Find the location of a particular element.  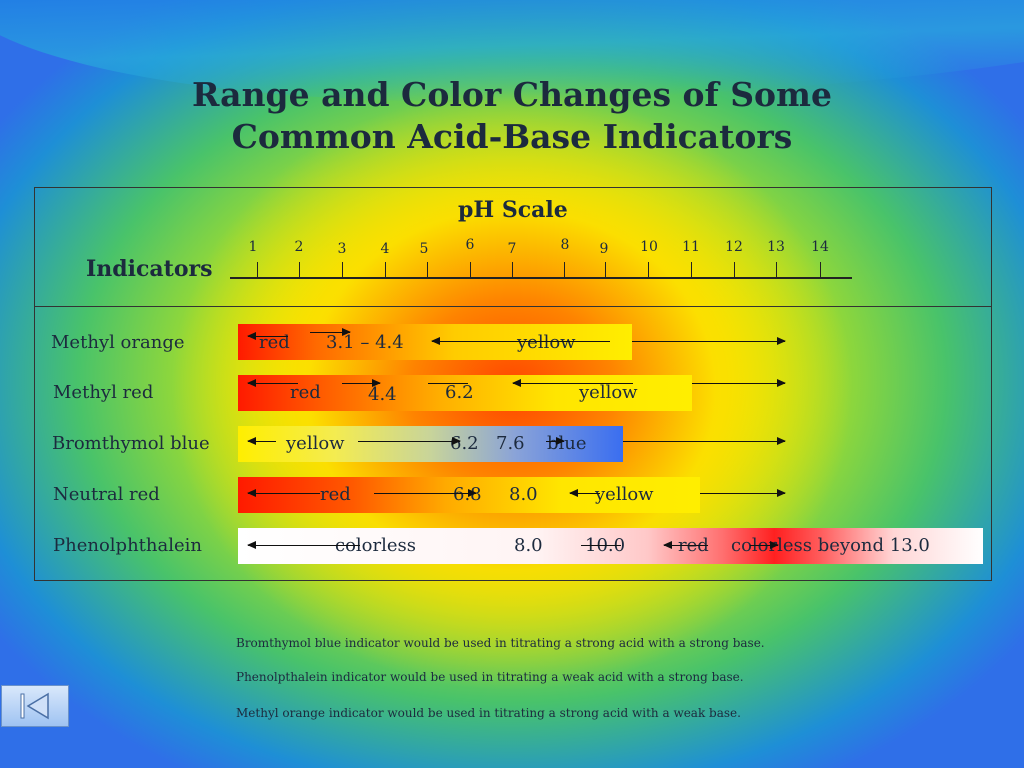

color-label: colorless beyond 13.0 is located at coordinates (830, 545).